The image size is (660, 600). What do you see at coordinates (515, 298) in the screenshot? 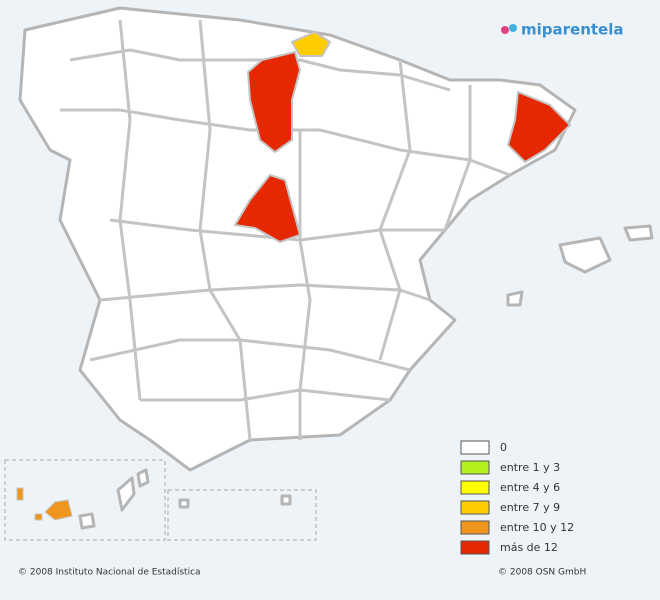
I see `ibiza` at bounding box center [515, 298].